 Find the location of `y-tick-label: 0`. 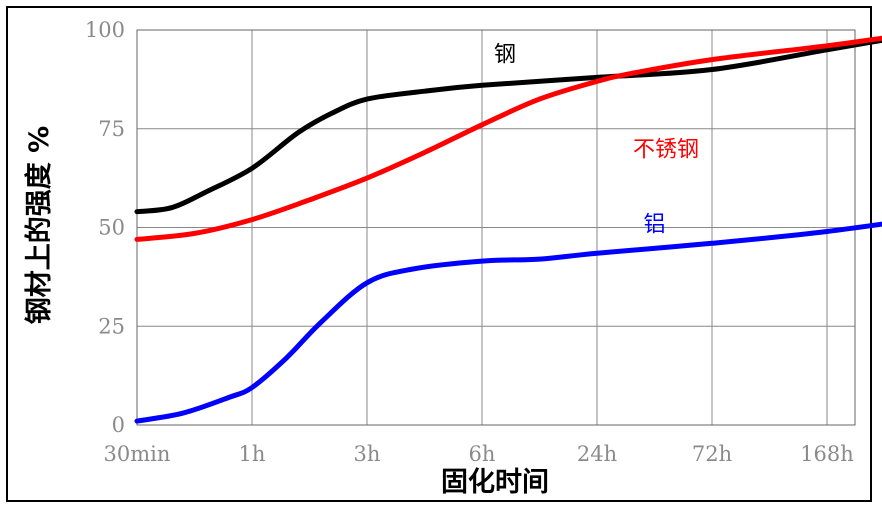

y-tick-label: 0 is located at coordinates (118, 425).